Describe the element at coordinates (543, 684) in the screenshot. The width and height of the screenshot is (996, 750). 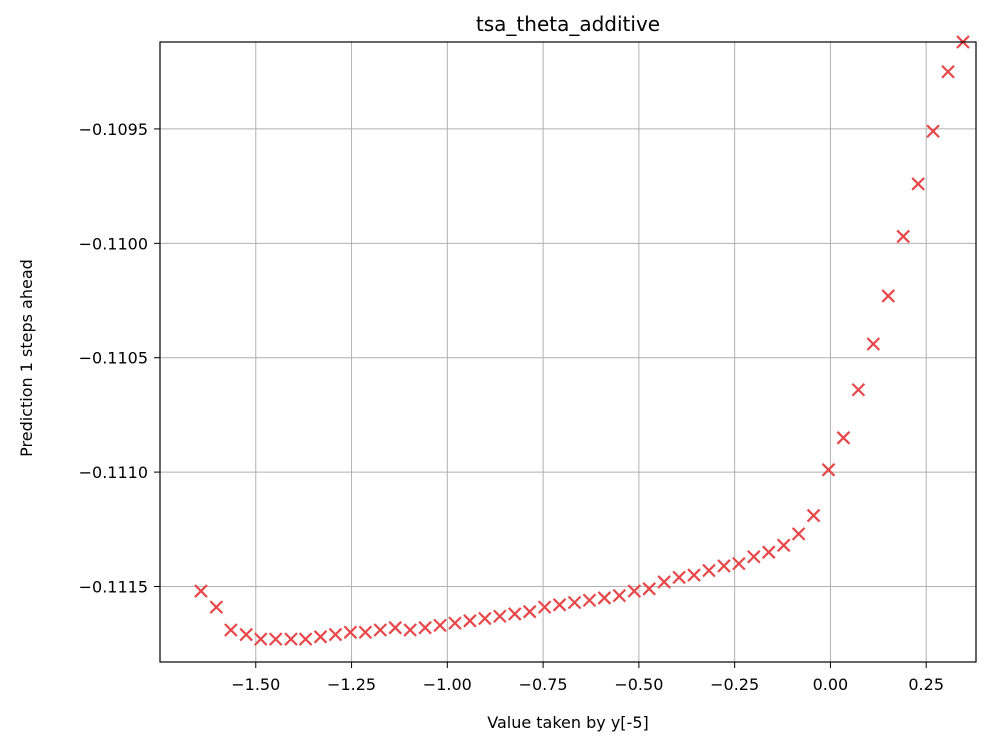
I see `x-tick-label: −0.75` at that location.